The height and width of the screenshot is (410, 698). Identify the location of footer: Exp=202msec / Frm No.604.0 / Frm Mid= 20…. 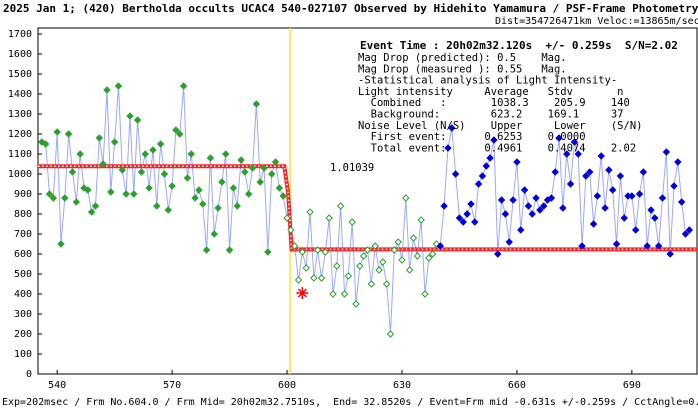
(350, 402).